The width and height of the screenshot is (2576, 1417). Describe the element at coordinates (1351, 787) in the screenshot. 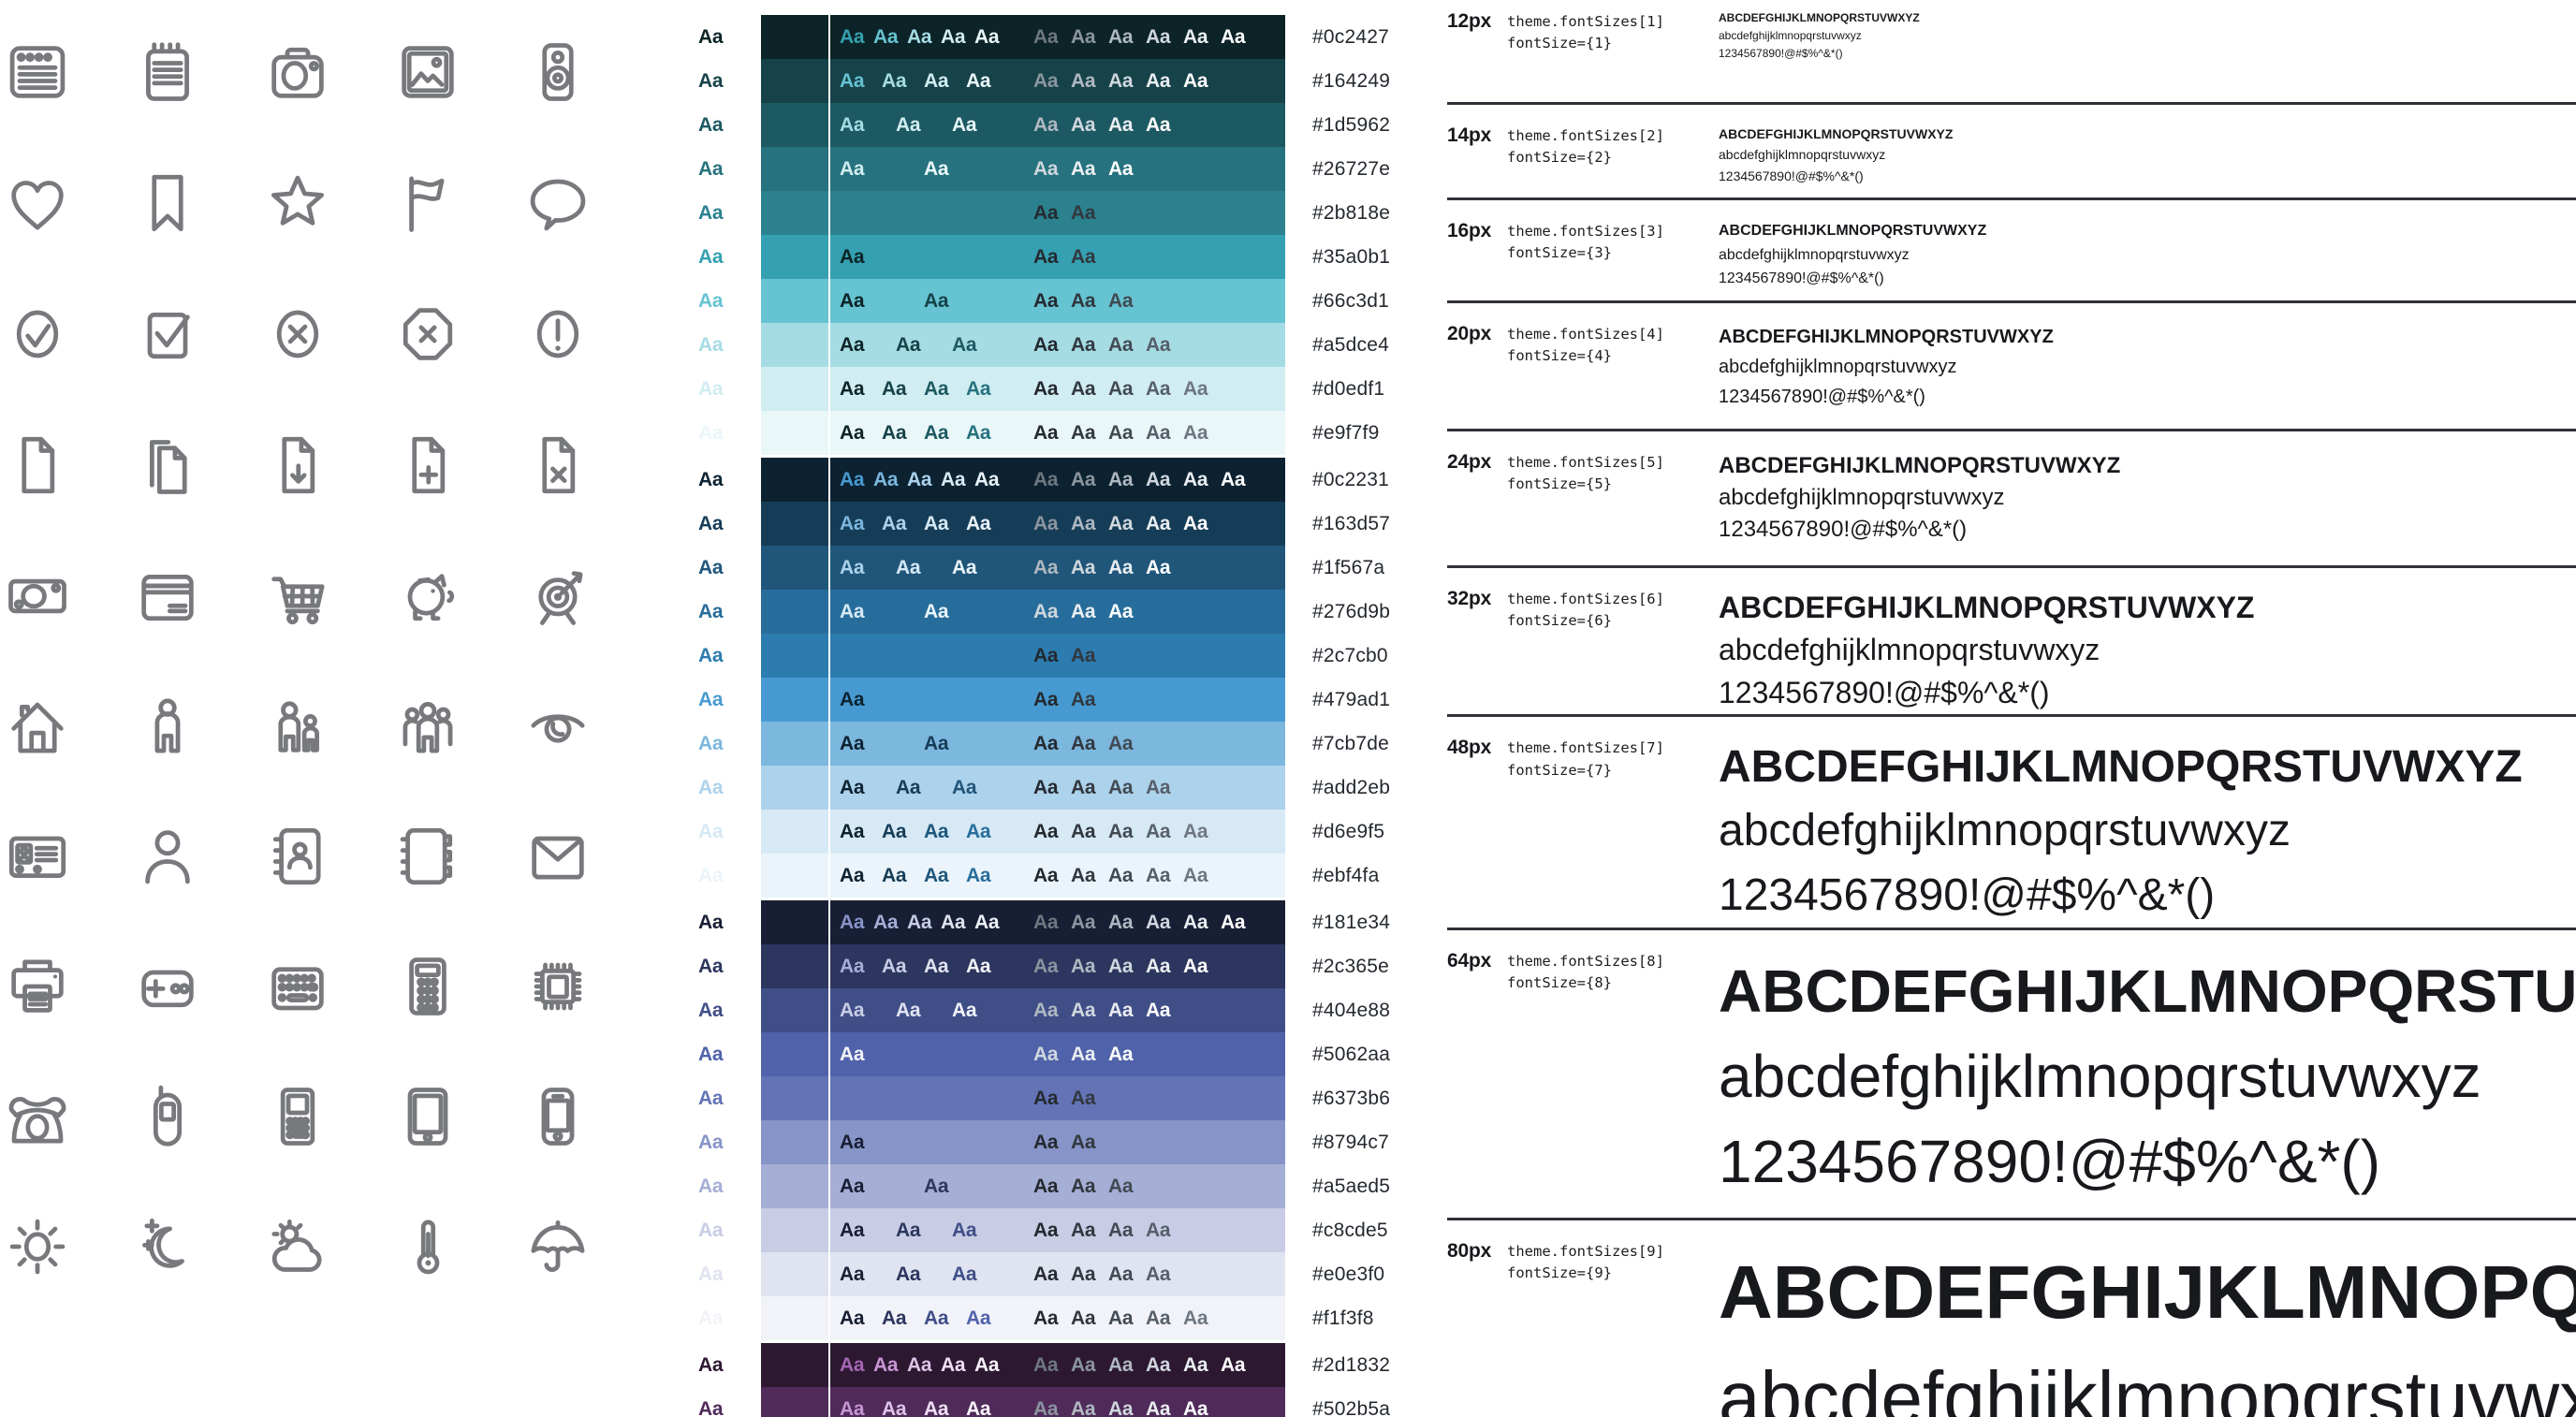

I see `hex-code: #add2eb` at that location.